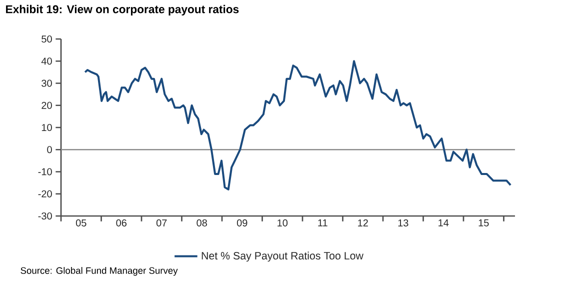 The width and height of the screenshot is (587, 286). I want to click on y-tick-label: 10, so click(47, 128).